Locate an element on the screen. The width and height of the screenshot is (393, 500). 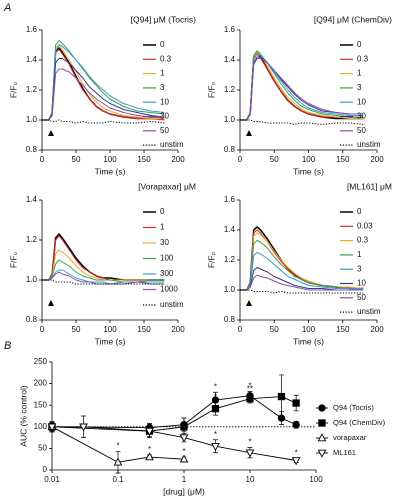
legend-label: vorapaxar is located at coordinates (350, 437).